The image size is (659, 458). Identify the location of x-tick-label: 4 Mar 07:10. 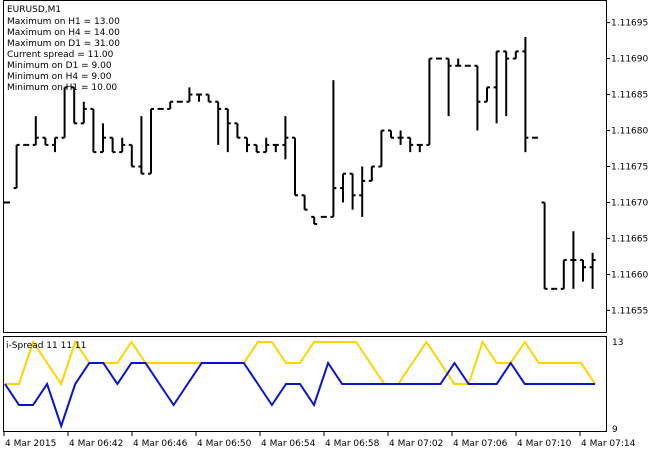
(544, 444).